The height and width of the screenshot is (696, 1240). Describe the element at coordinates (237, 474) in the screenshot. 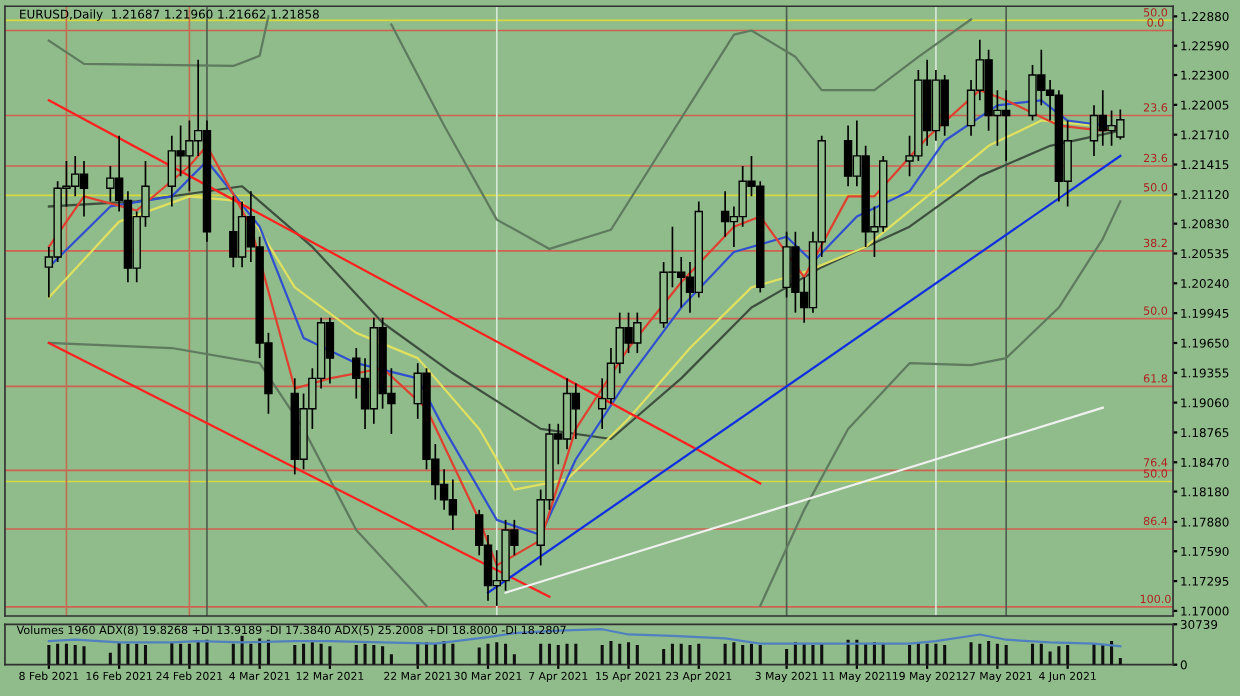

I see `line-series` at that location.